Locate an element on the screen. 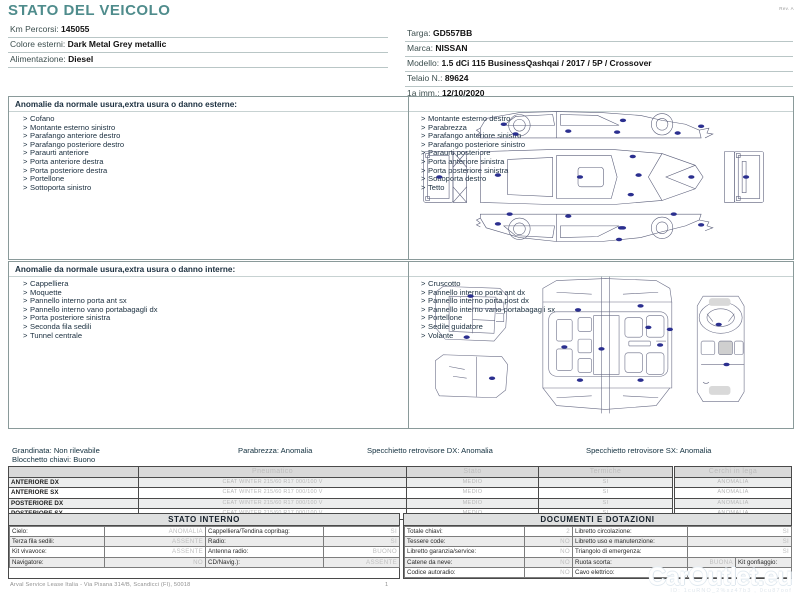 This screenshot has height=600, width=800. list-item: > Porta anteriore destra is located at coordinates (212, 161).